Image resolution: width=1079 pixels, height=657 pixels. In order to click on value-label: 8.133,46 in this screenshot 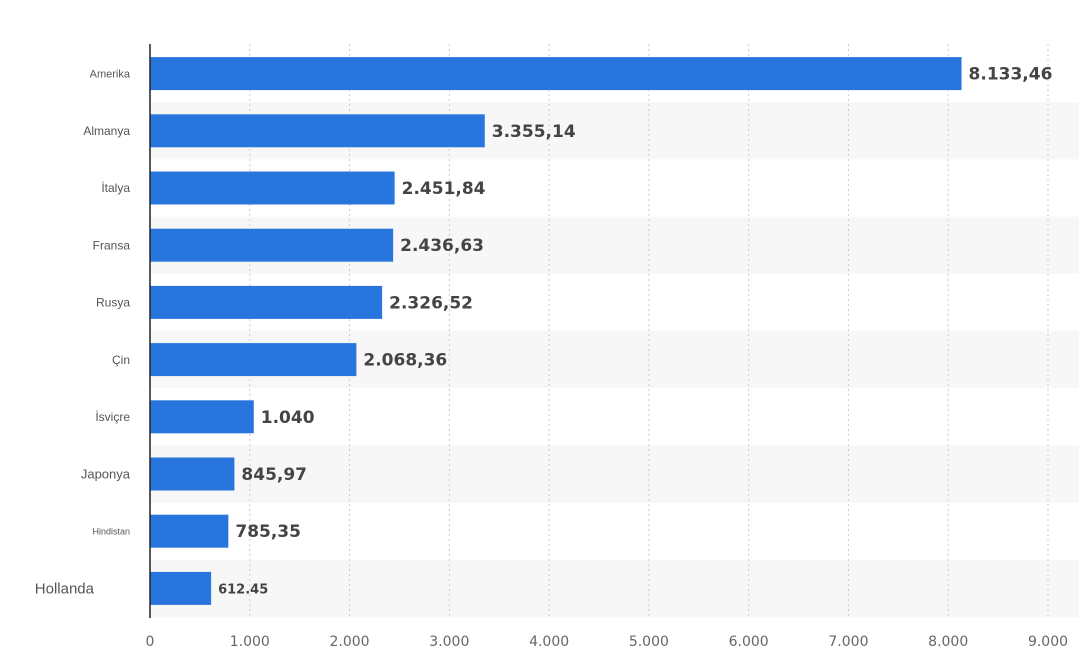, I will do `click(1011, 75)`.